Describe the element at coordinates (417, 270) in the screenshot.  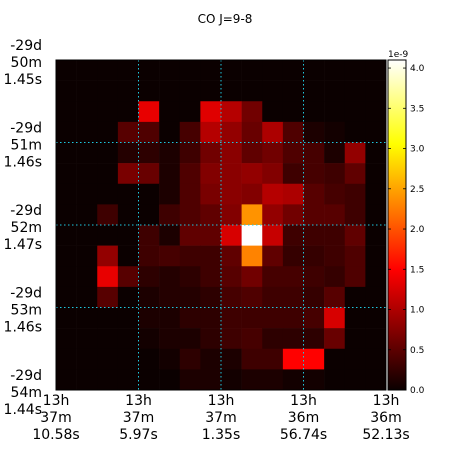
I see `colorbar-tick-label: 1.5` at that location.